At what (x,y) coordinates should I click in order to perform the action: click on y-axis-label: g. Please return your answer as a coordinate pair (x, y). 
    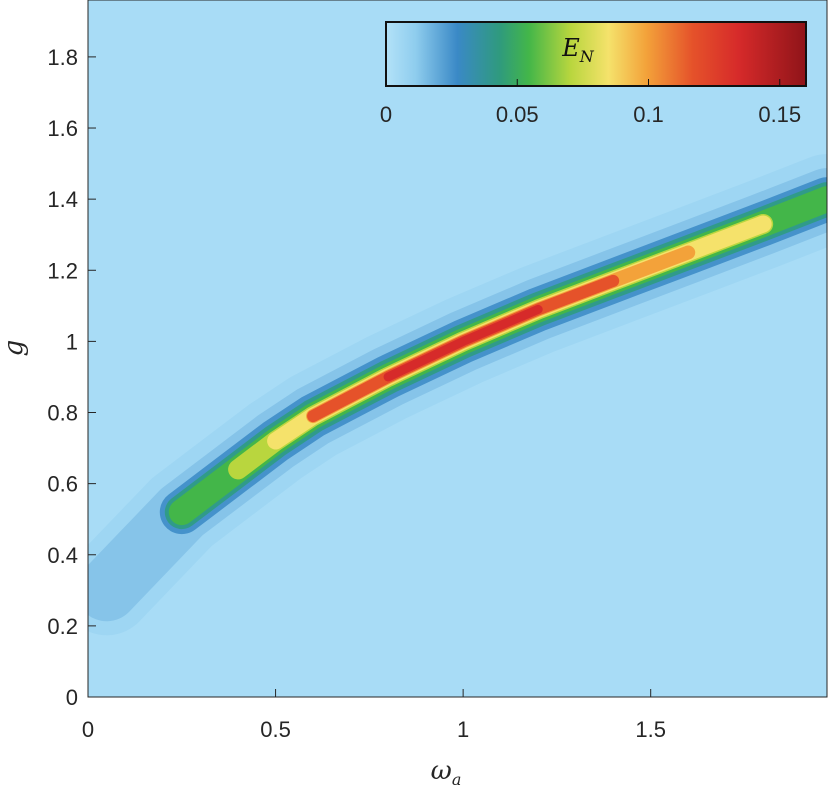
    Looking at the image, I should click on (14, 348).